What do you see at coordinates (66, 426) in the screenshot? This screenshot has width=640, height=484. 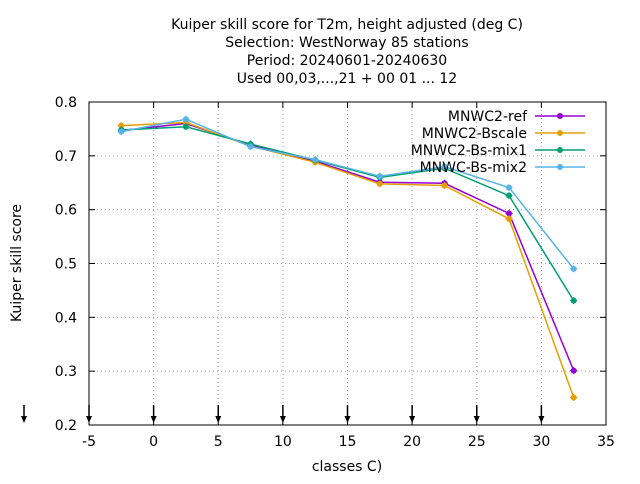 I see `y-tick-label: 0.2` at bounding box center [66, 426].